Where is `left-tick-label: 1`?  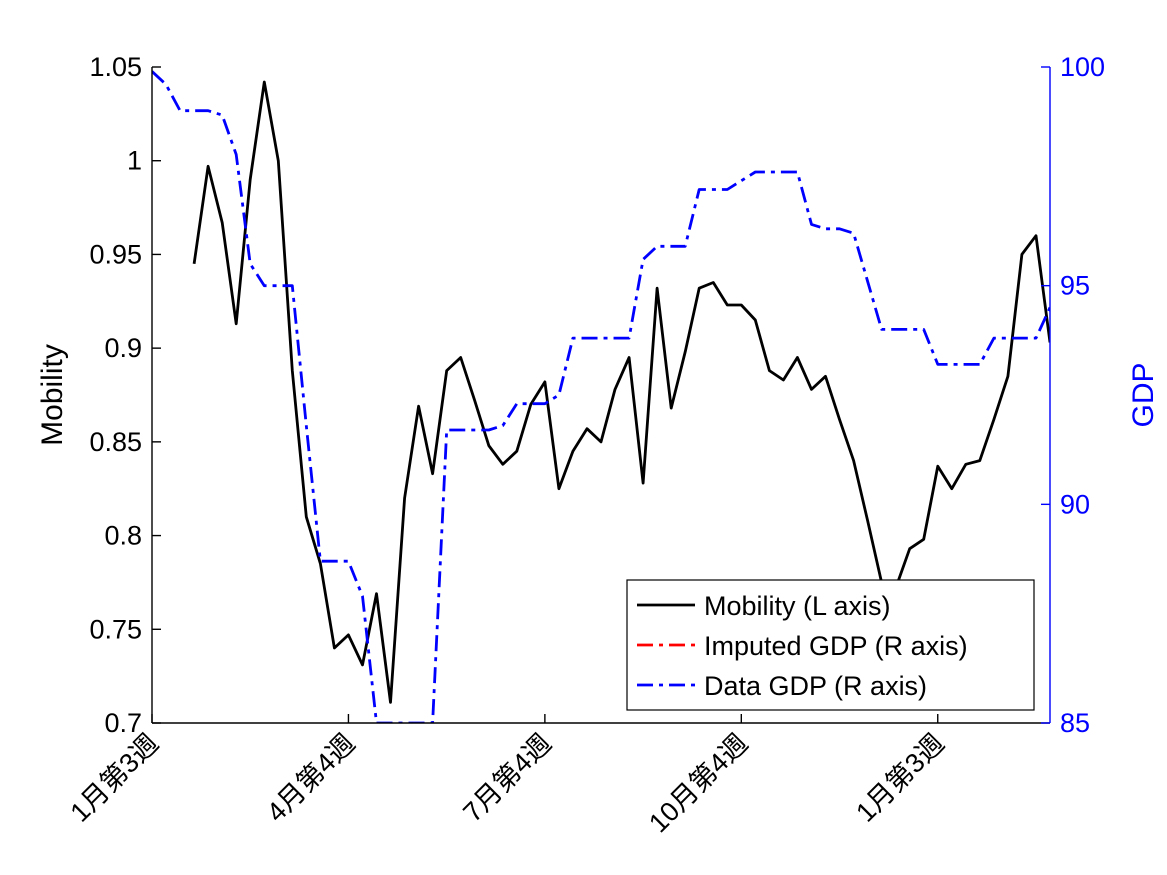
left-tick-label: 1 is located at coordinates (134, 161).